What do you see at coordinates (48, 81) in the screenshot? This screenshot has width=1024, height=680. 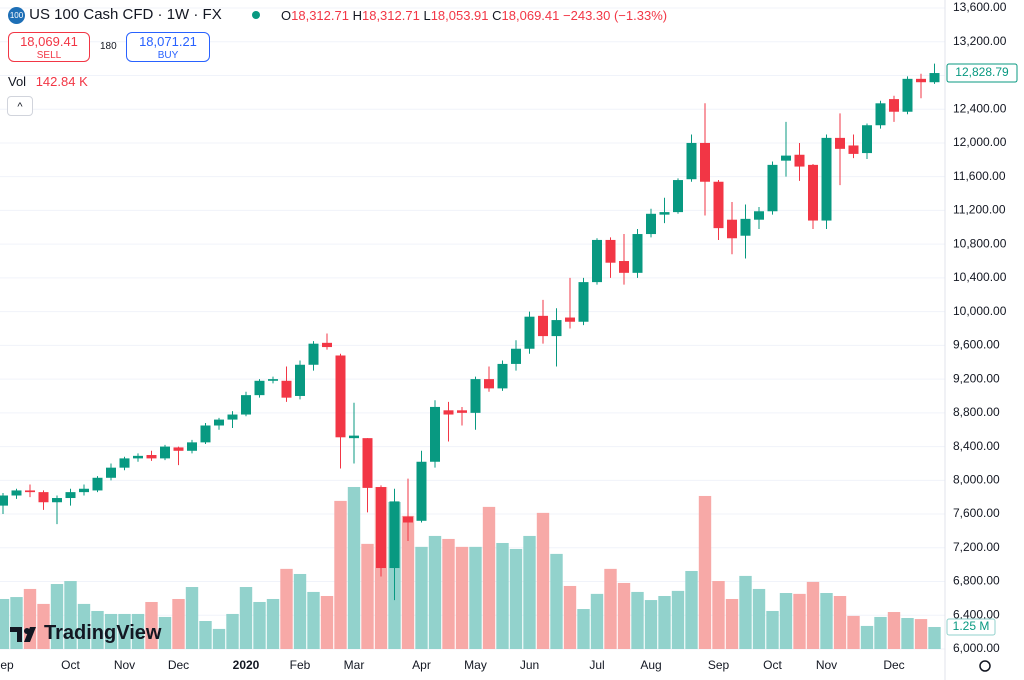 I see `volume-header: Vol 142.84 K` at bounding box center [48, 81].